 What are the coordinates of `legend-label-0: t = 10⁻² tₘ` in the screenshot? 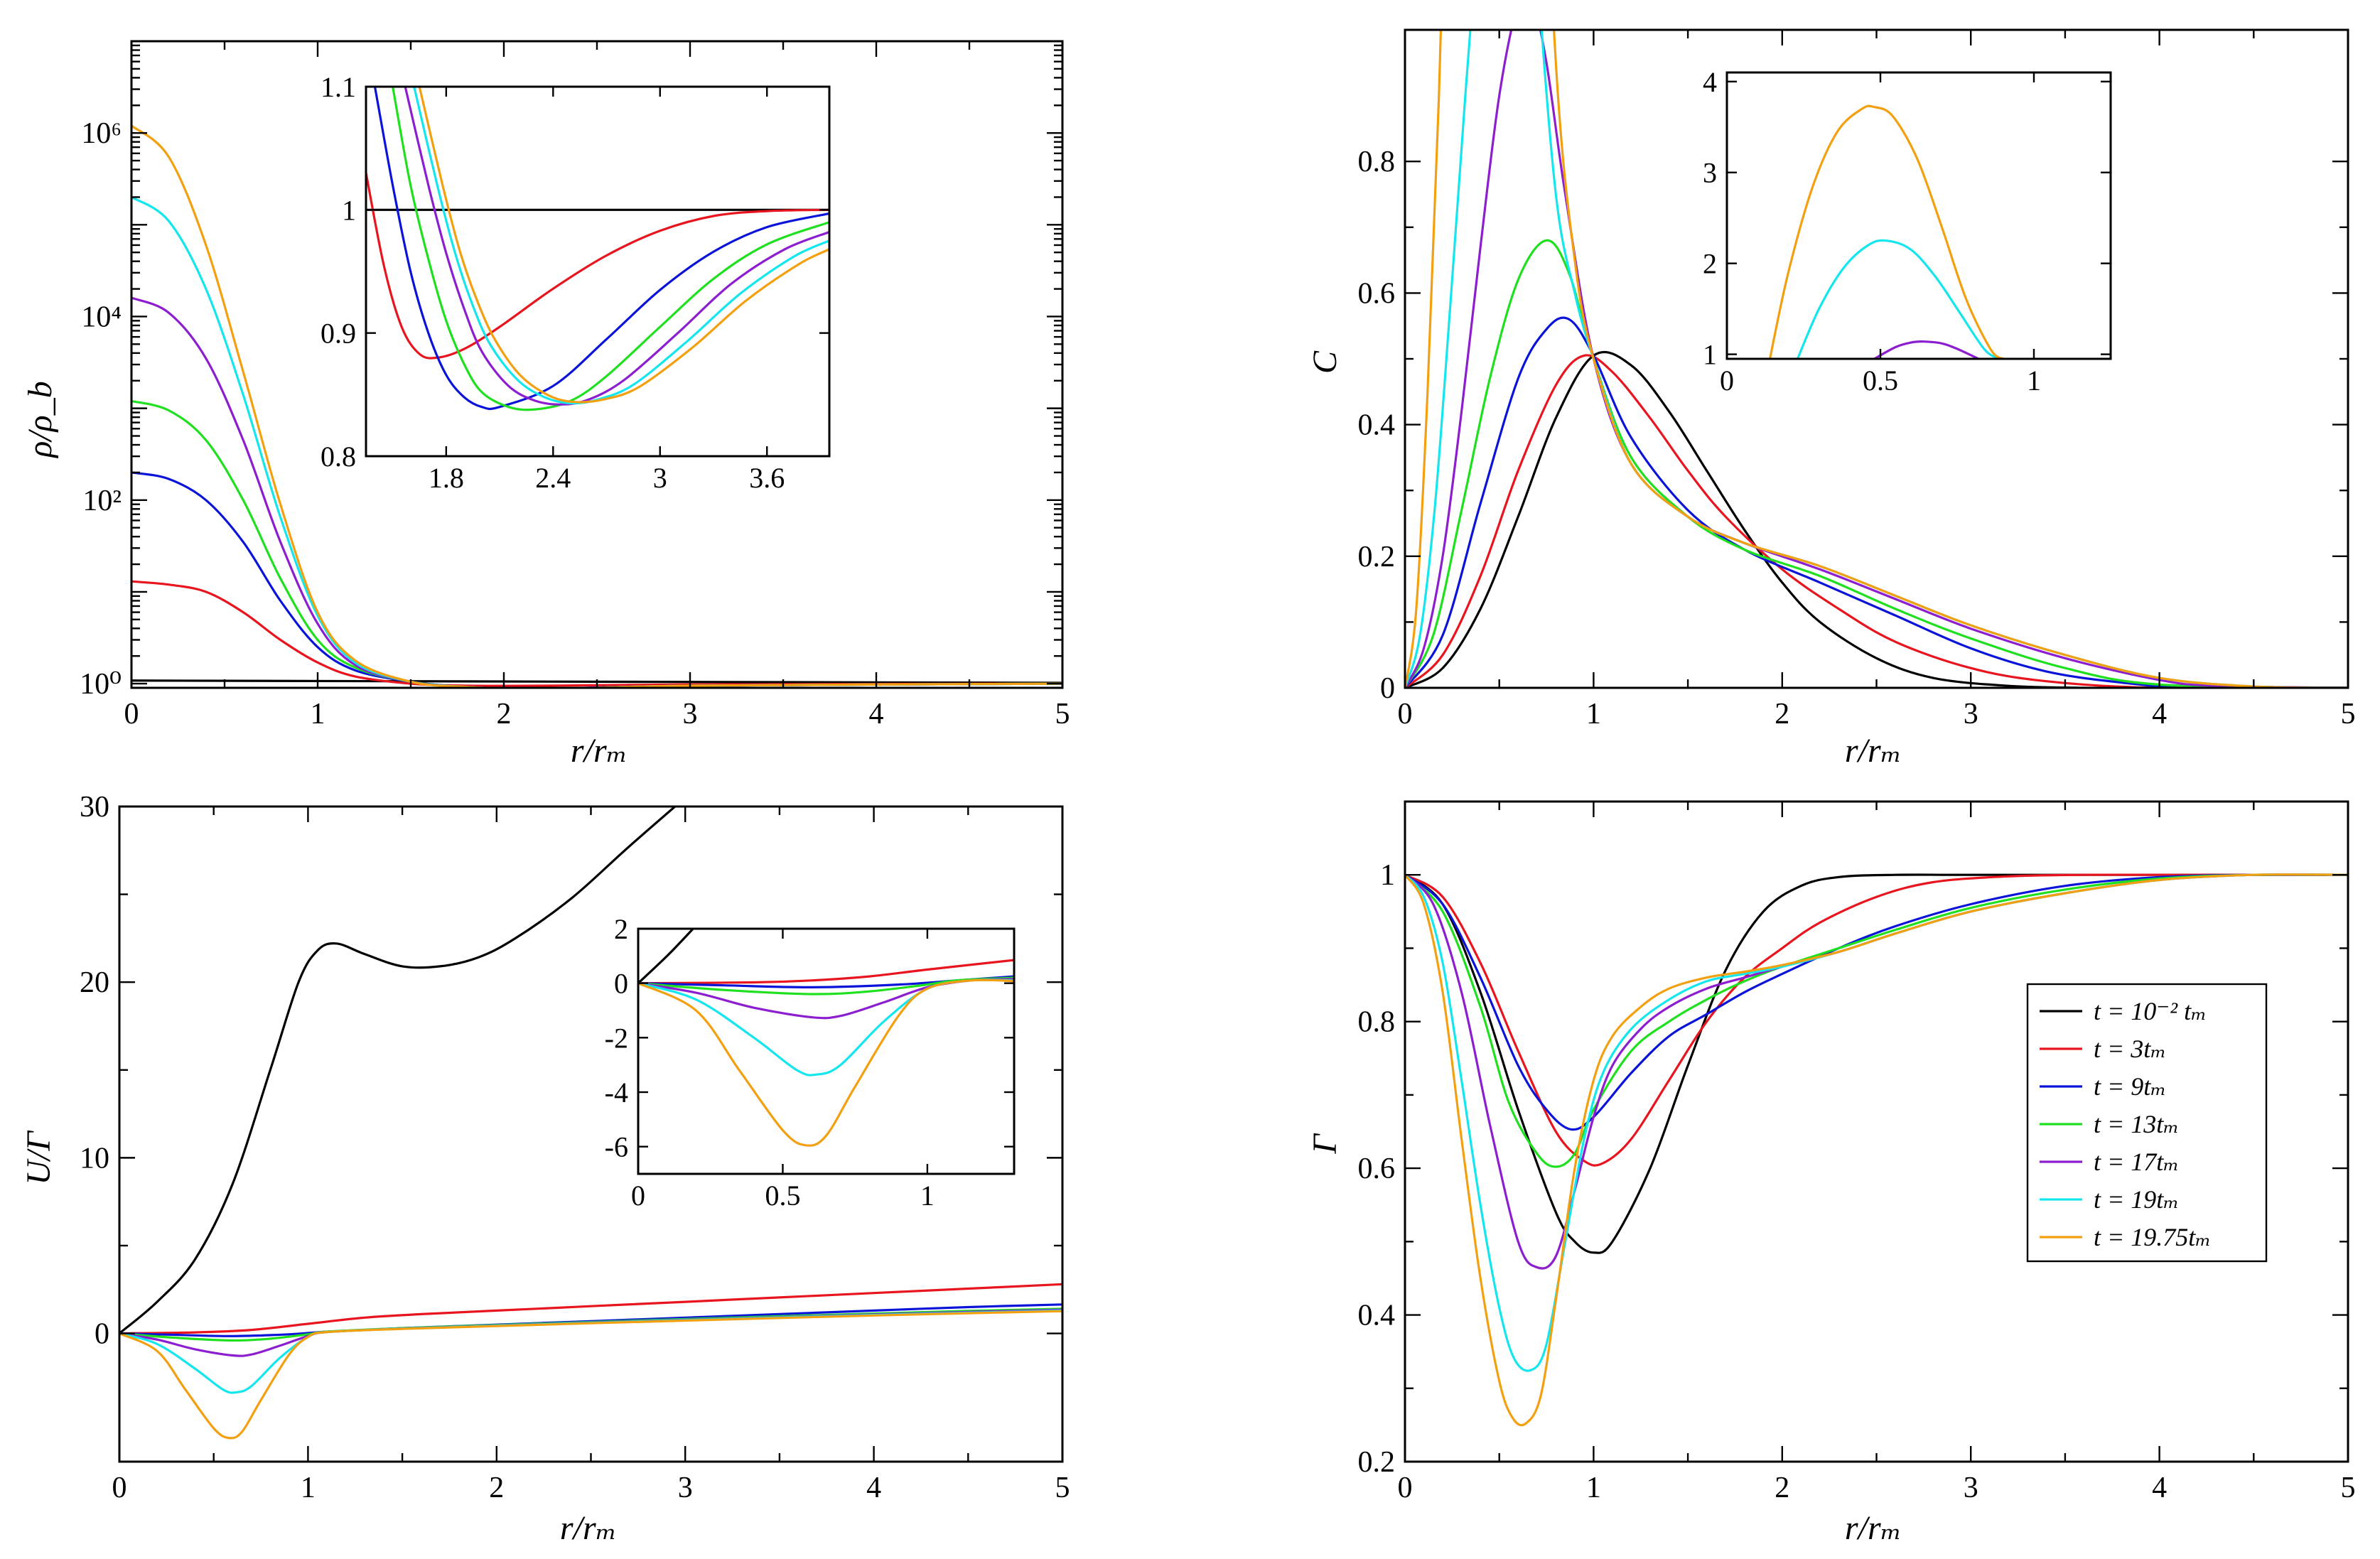 It's located at (2150, 1011).